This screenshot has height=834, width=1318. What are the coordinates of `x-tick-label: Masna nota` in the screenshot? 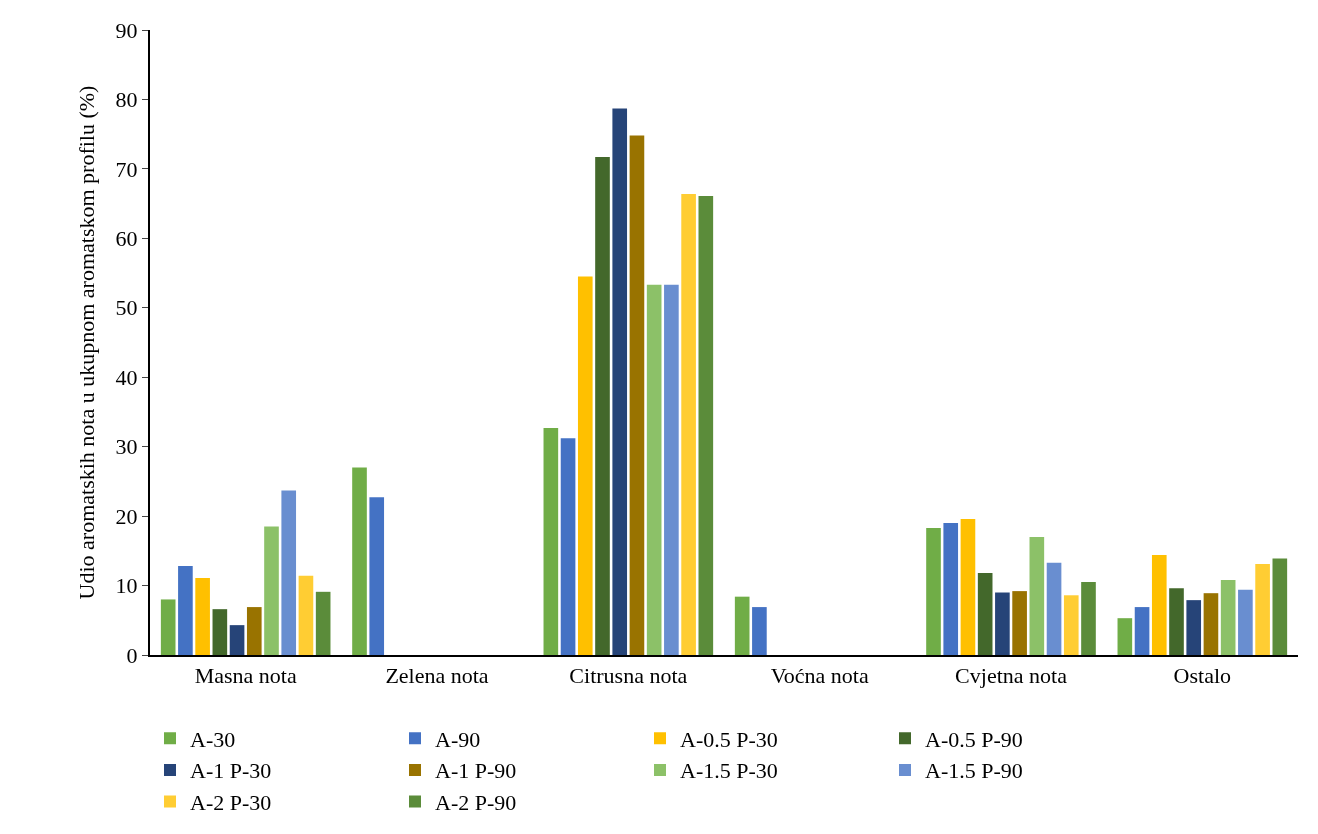 It's located at (245, 676).